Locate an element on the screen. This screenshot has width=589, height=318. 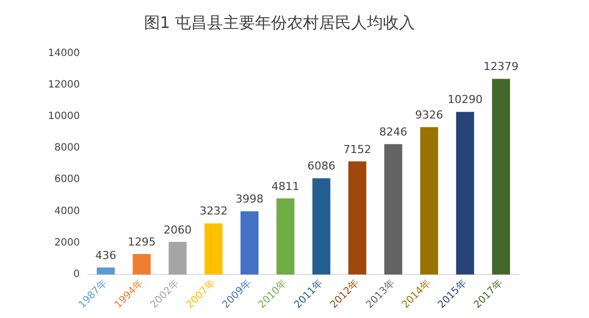
y-tick-label: 14000 is located at coordinates (64, 53).